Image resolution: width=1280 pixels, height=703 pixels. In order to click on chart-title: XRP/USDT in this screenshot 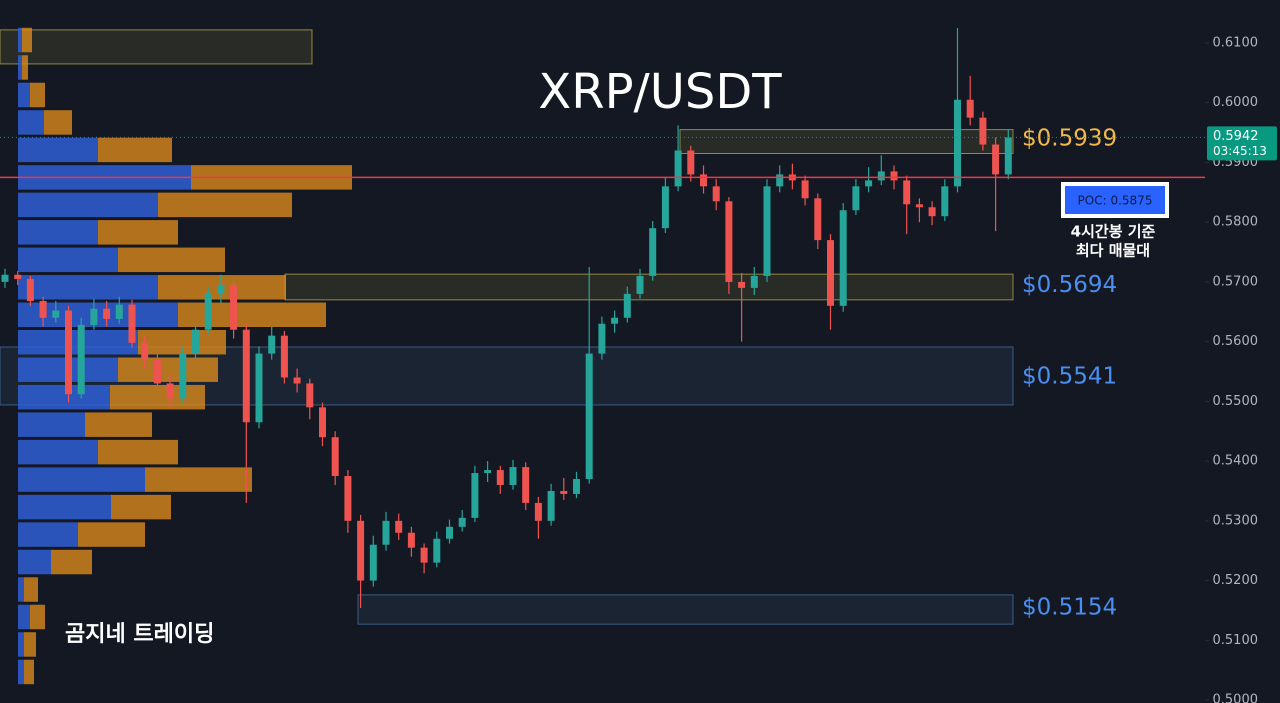, I will do `click(660, 92)`.